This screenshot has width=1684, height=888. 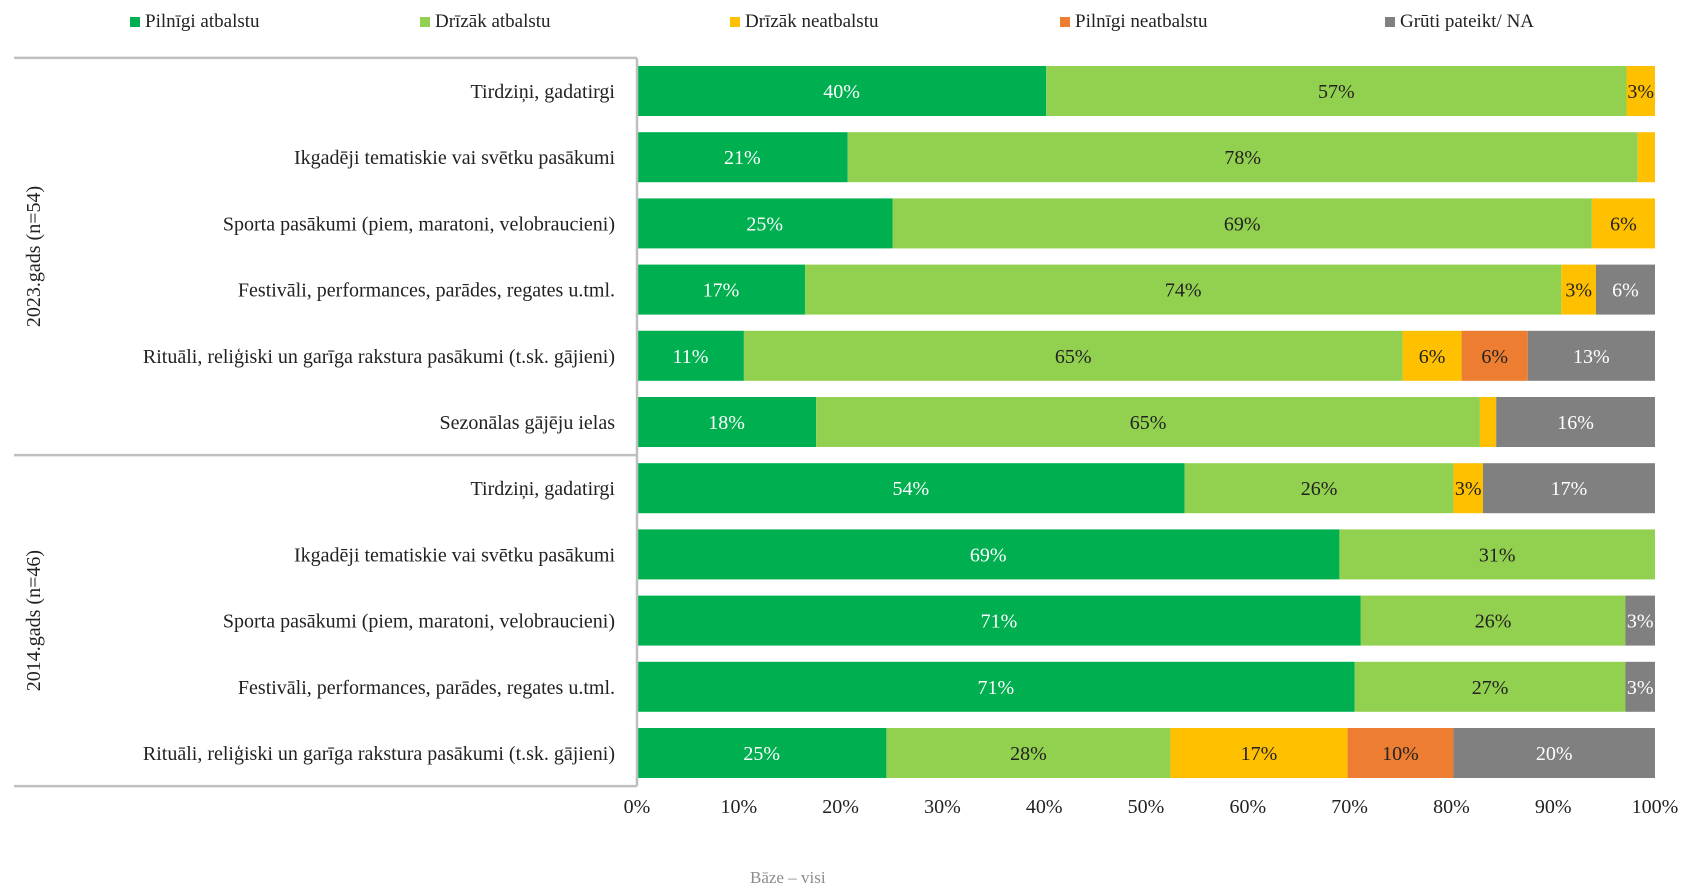 What do you see at coordinates (1242, 224) in the screenshot?
I see `data-label: 69%` at bounding box center [1242, 224].